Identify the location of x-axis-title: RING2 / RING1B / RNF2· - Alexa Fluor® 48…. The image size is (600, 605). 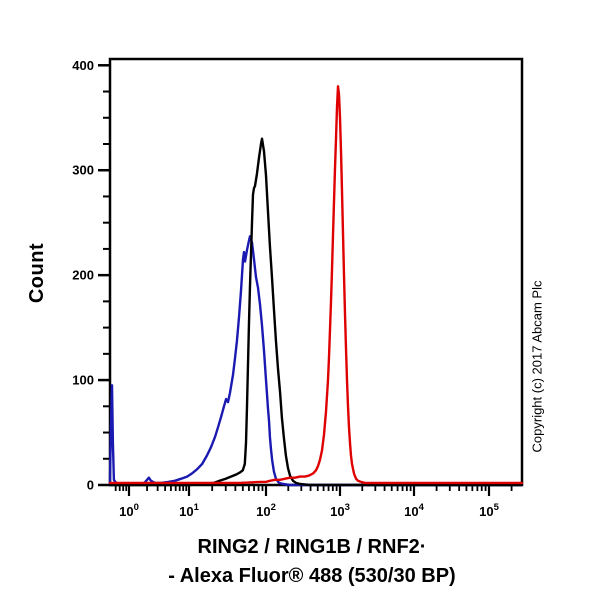
(312, 562).